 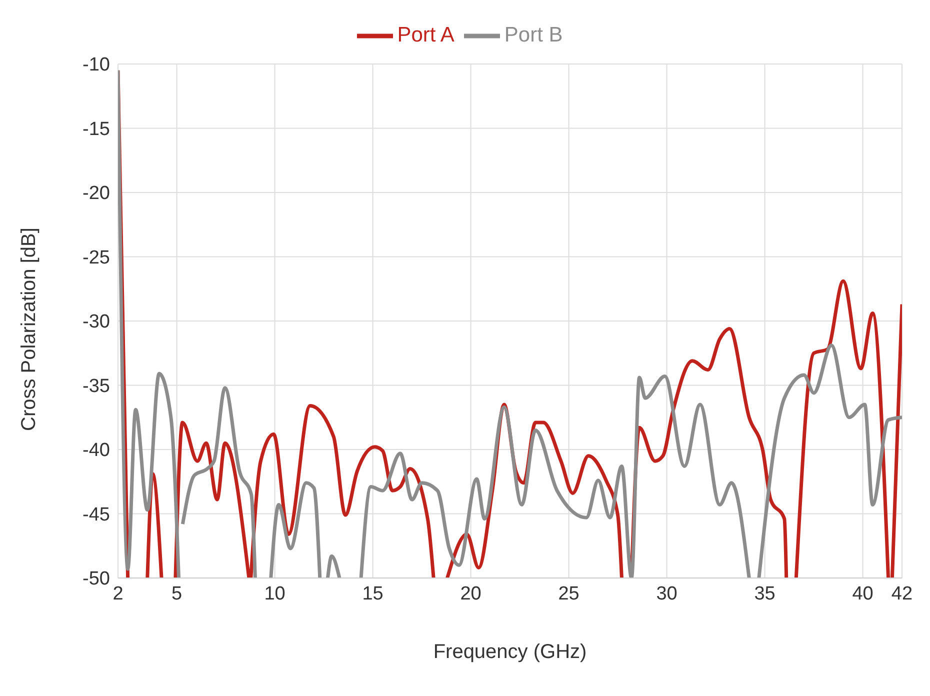 I want to click on x-tick-label: 20, so click(x=471, y=593).